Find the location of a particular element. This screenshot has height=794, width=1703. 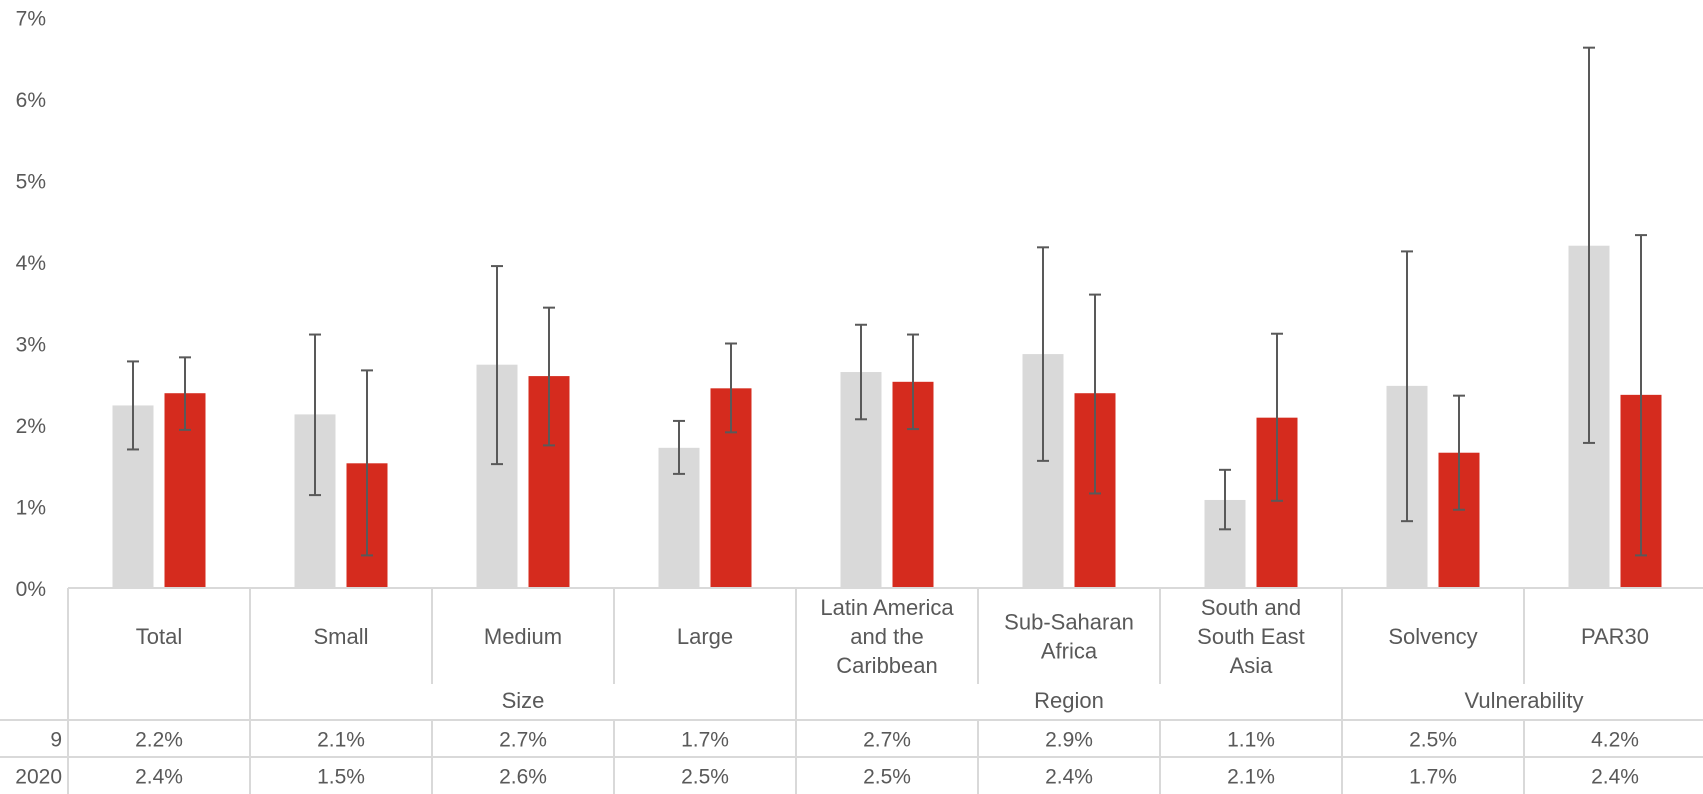

category-label: Small is located at coordinates (340, 636).